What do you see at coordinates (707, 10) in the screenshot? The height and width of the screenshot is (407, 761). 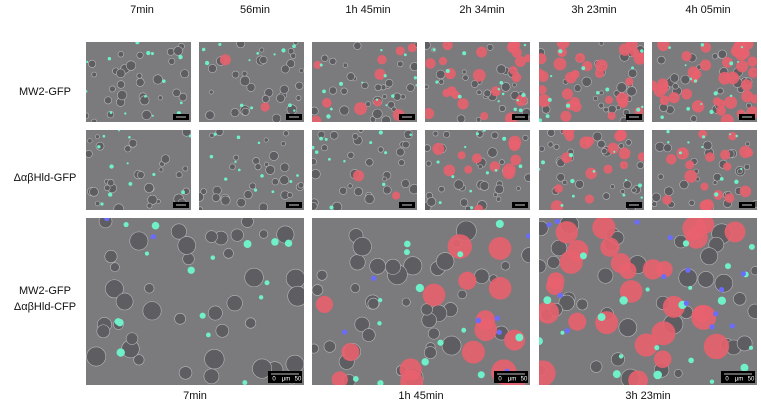 I see `column-label: 4h 05min` at bounding box center [707, 10].